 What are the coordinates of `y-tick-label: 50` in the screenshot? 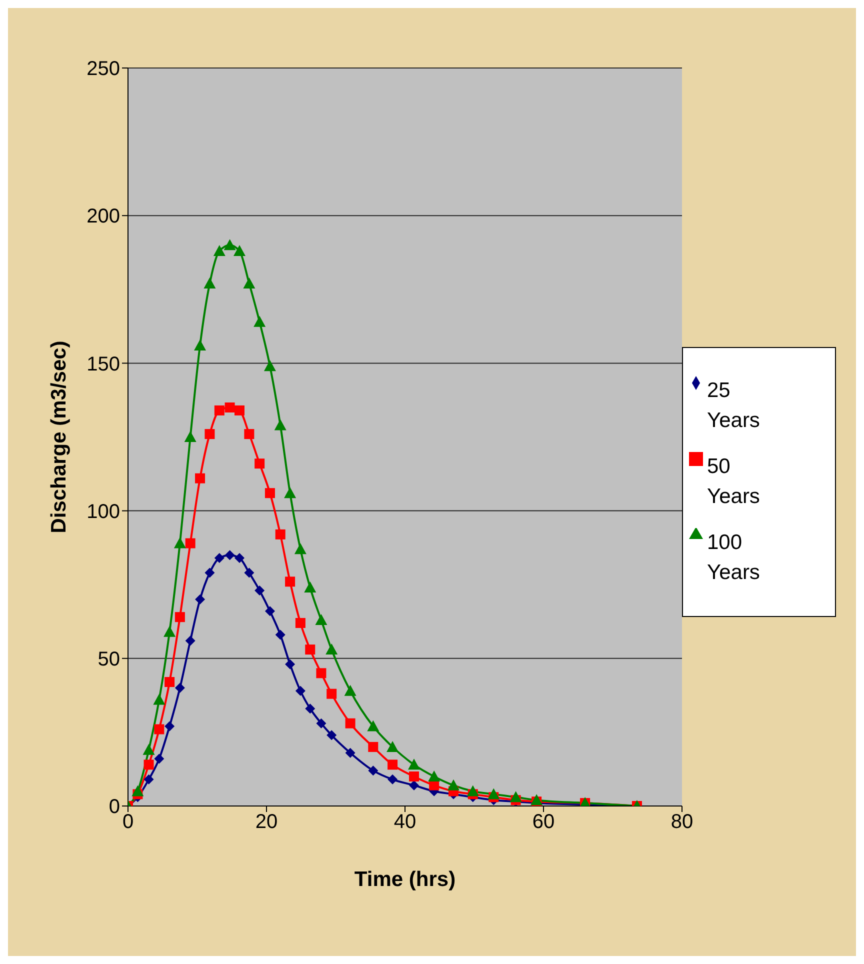 It's located at (109, 659).